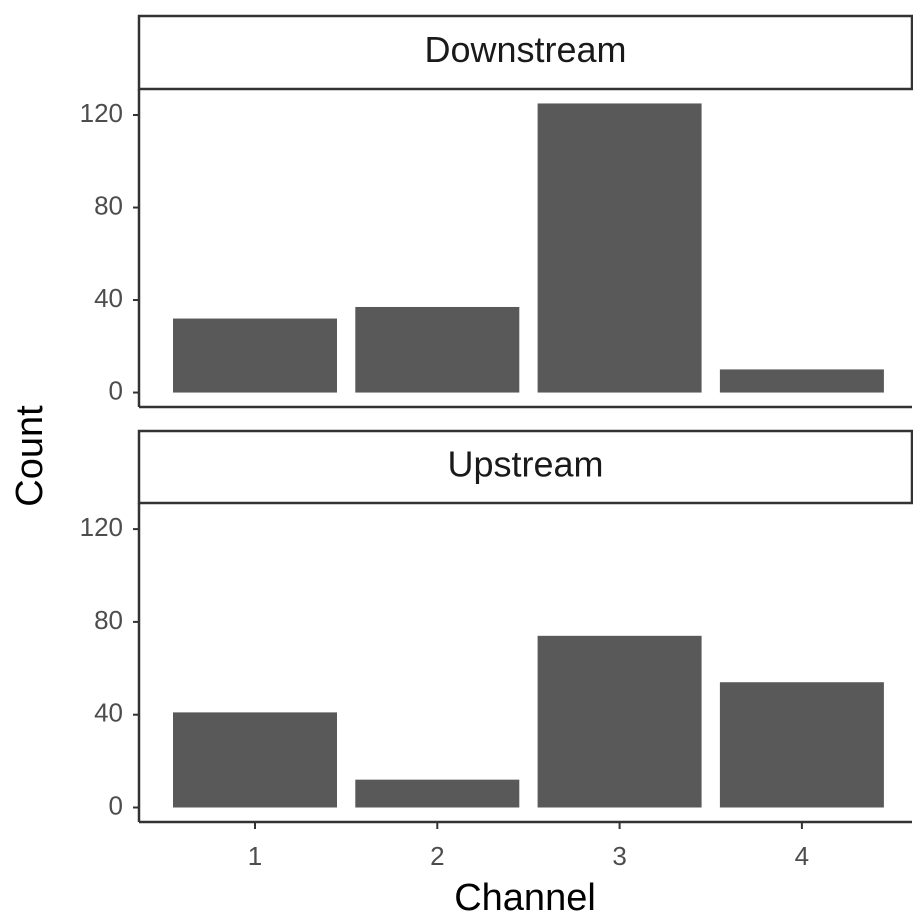  What do you see at coordinates (437, 856) in the screenshot?
I see `x-tick-label: 2` at bounding box center [437, 856].